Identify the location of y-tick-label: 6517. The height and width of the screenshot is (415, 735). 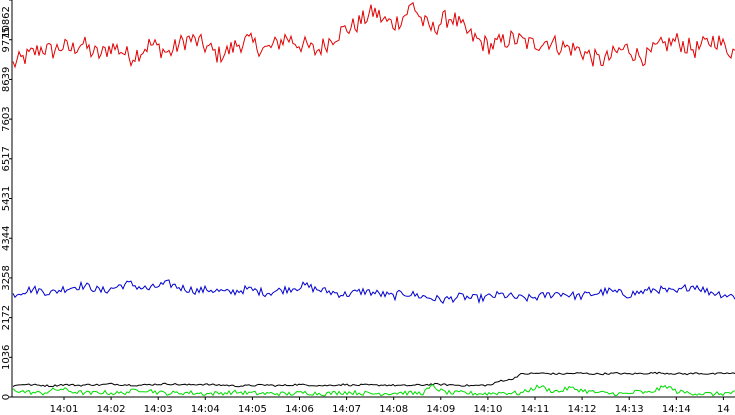
(6, 158).